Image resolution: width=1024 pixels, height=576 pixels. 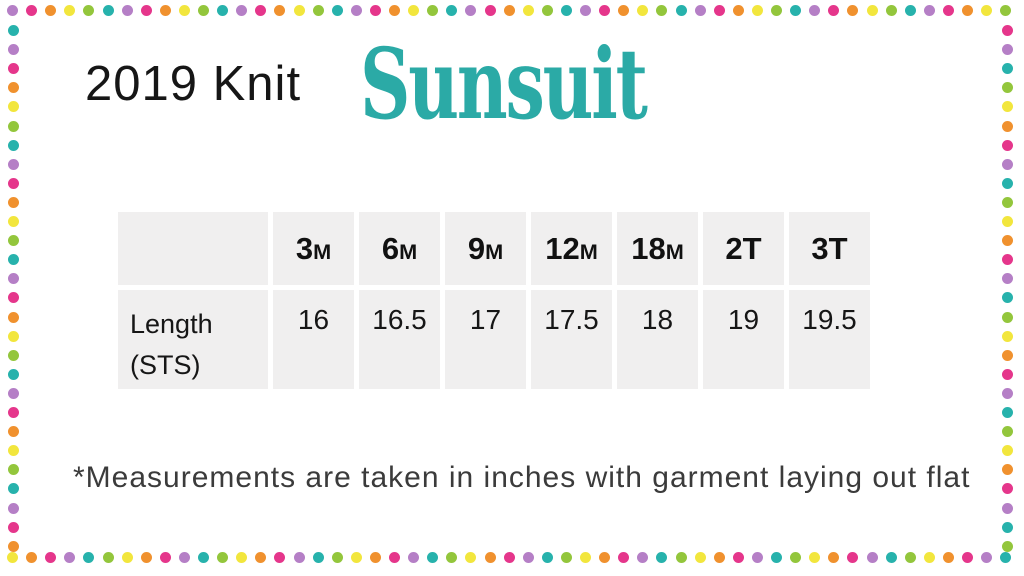 What do you see at coordinates (743, 248) in the screenshot?
I see `size-number: 2T` at bounding box center [743, 248].